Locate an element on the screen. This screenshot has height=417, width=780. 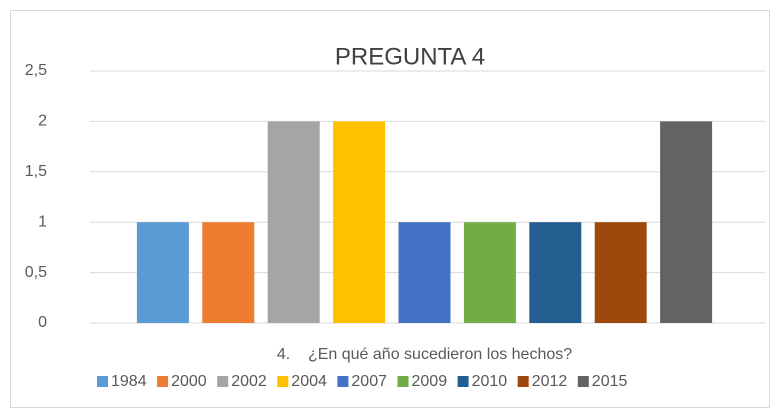
legend-label: 2015 is located at coordinates (610, 381).